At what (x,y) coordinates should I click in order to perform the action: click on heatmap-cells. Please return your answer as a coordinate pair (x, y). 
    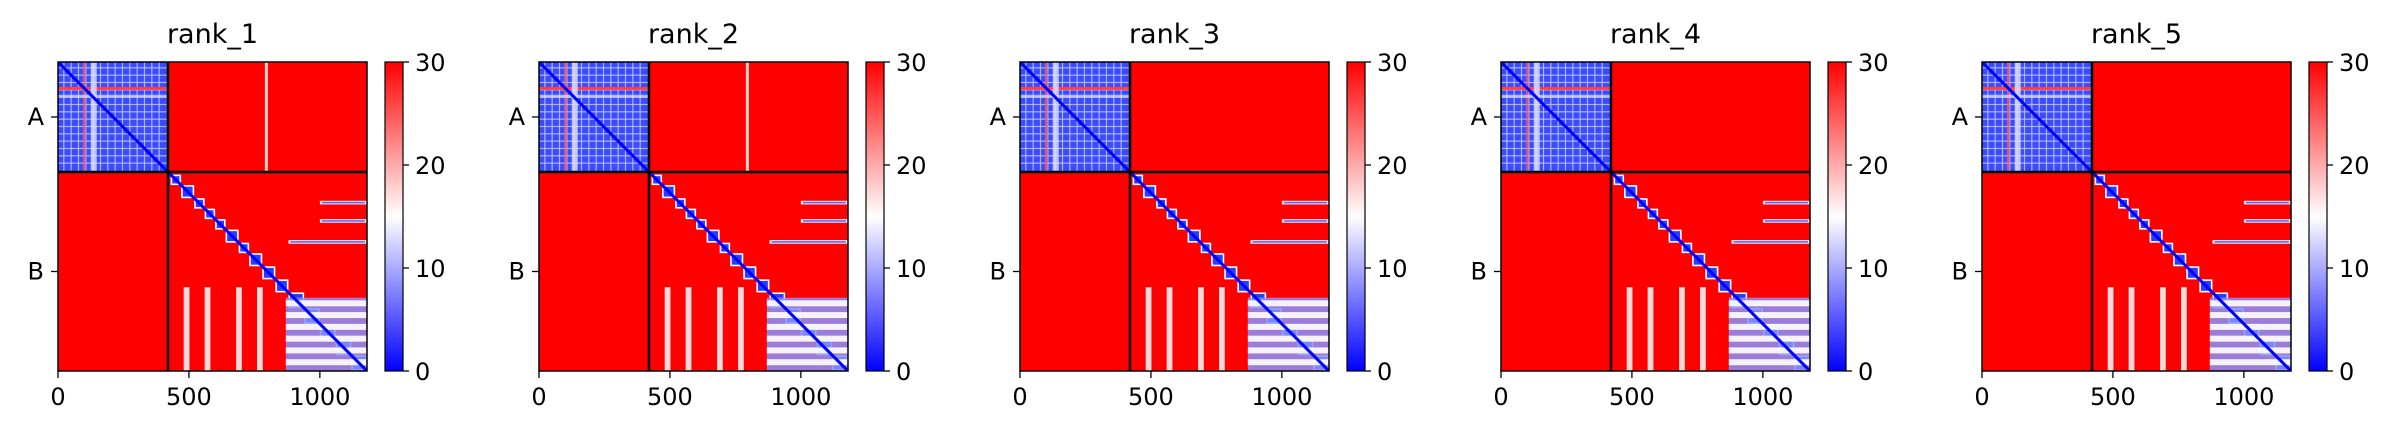
    Looking at the image, I should click on (1655, 216).